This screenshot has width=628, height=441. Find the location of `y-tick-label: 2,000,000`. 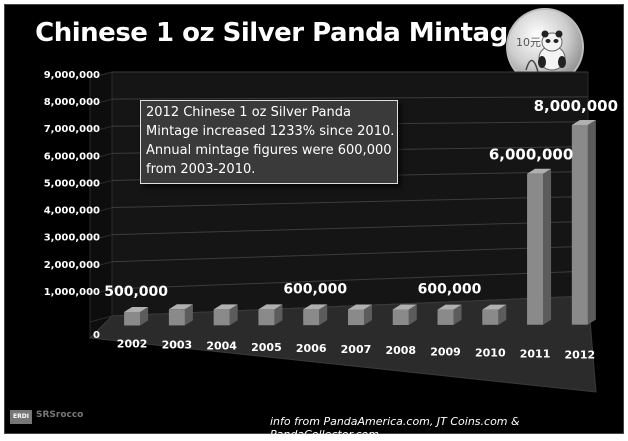

y-tick-label: 2,000,000 is located at coordinates (72, 265).